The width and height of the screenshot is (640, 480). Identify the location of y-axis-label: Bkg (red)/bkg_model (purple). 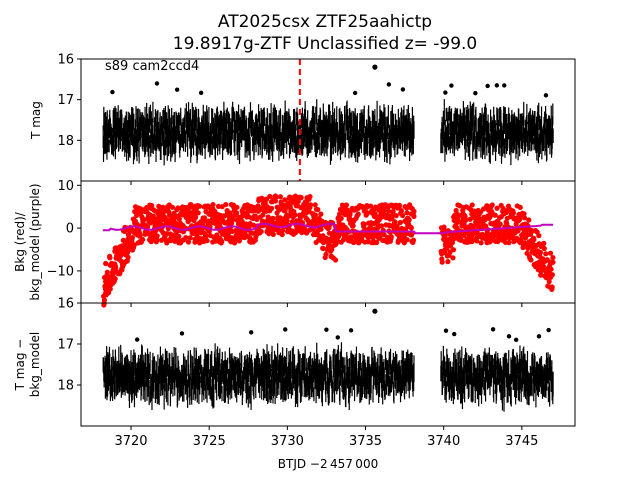
(27, 241).